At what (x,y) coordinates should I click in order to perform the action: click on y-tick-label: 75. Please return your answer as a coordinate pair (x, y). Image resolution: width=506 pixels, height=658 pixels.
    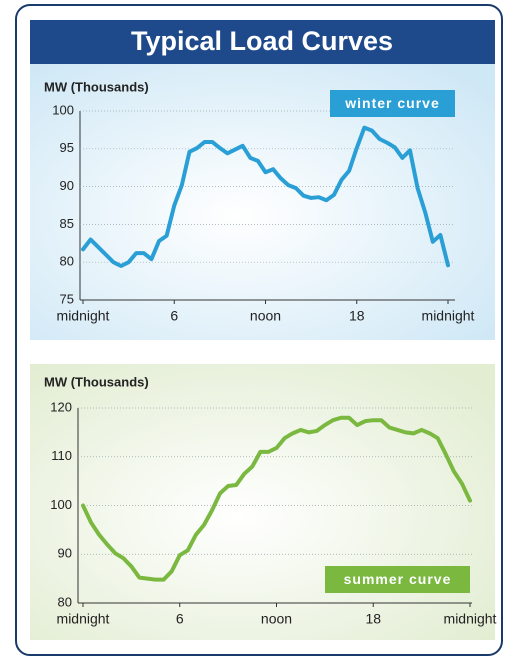
    Looking at the image, I should click on (67, 298).